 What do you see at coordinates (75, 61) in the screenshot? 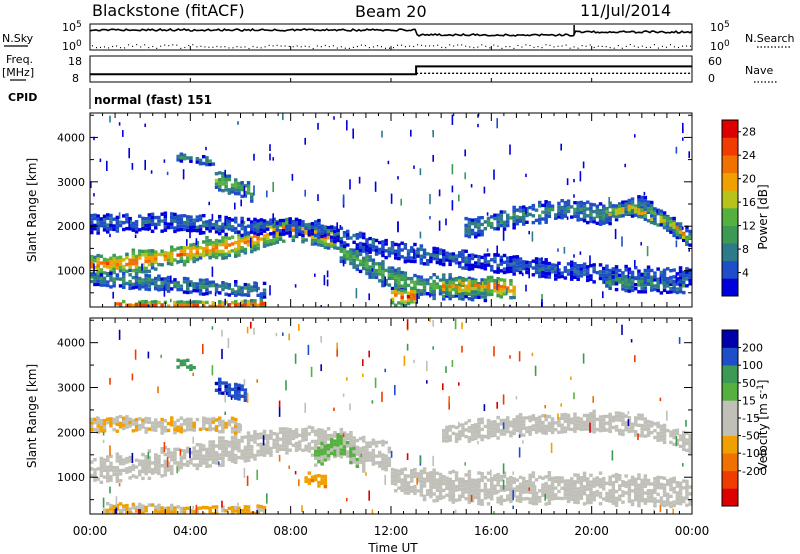
I see `freq-tick-top: 18` at bounding box center [75, 61].